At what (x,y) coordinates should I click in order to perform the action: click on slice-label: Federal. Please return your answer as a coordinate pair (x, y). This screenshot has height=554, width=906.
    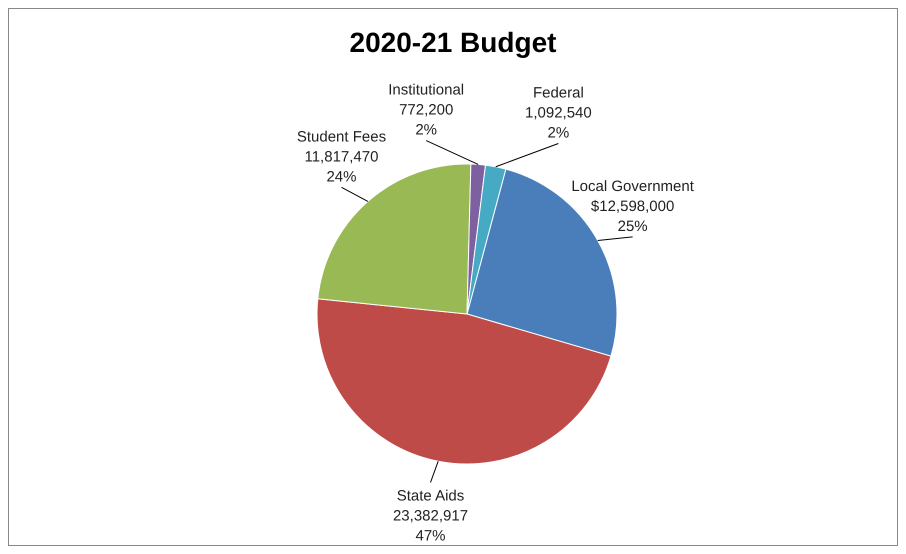
    Looking at the image, I should click on (558, 93).